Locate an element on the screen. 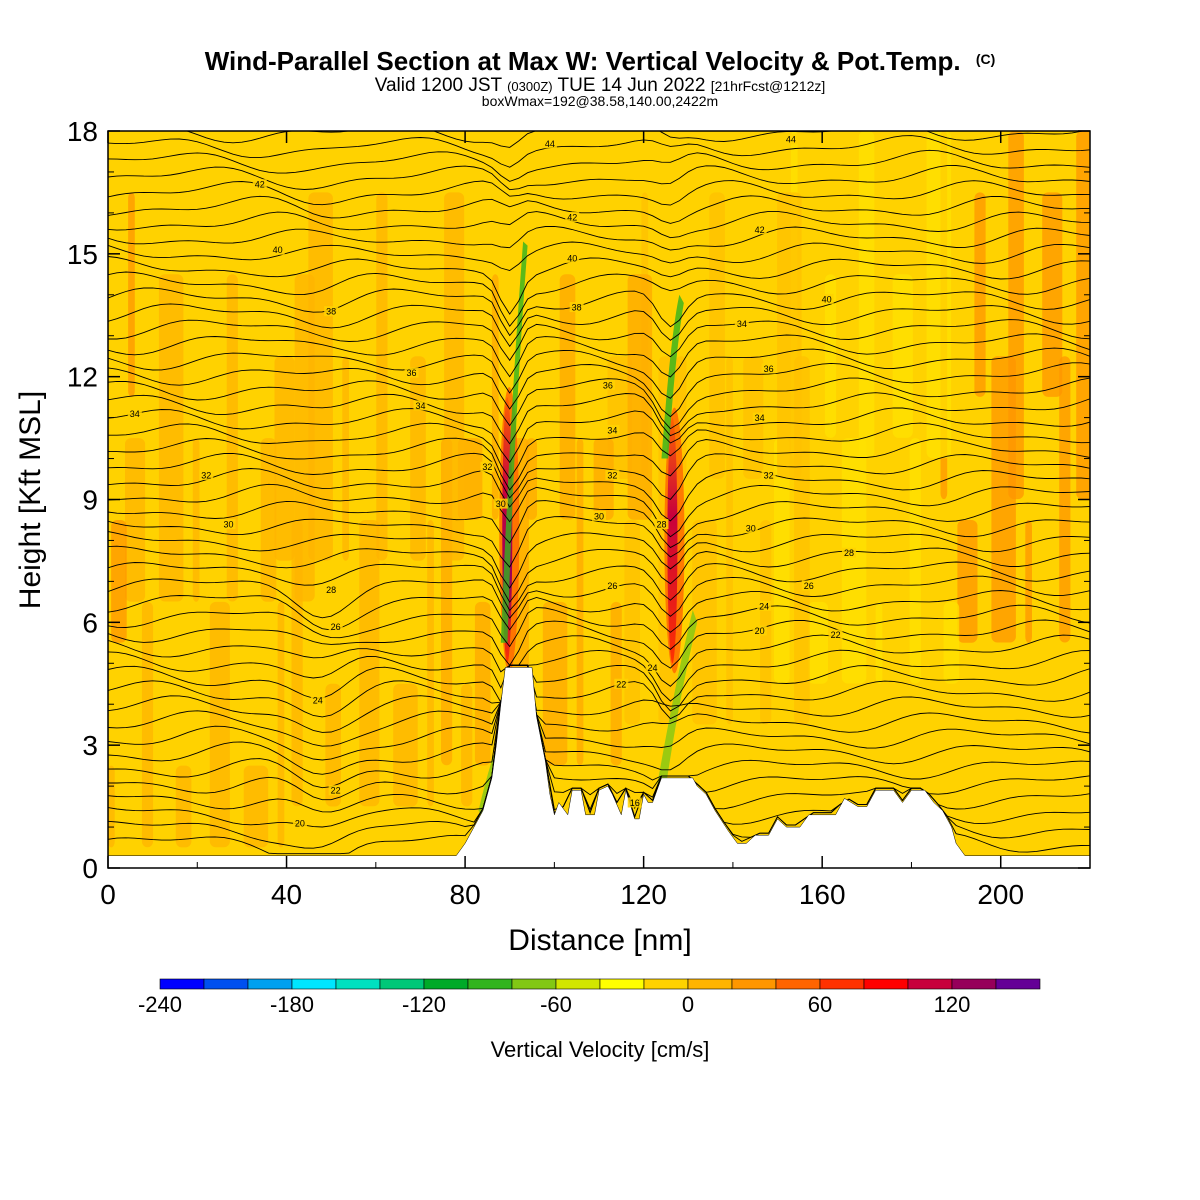 Image resolution: width=1200 pixels, height=1200 pixels. contour-label-text: 16 is located at coordinates (635, 803).